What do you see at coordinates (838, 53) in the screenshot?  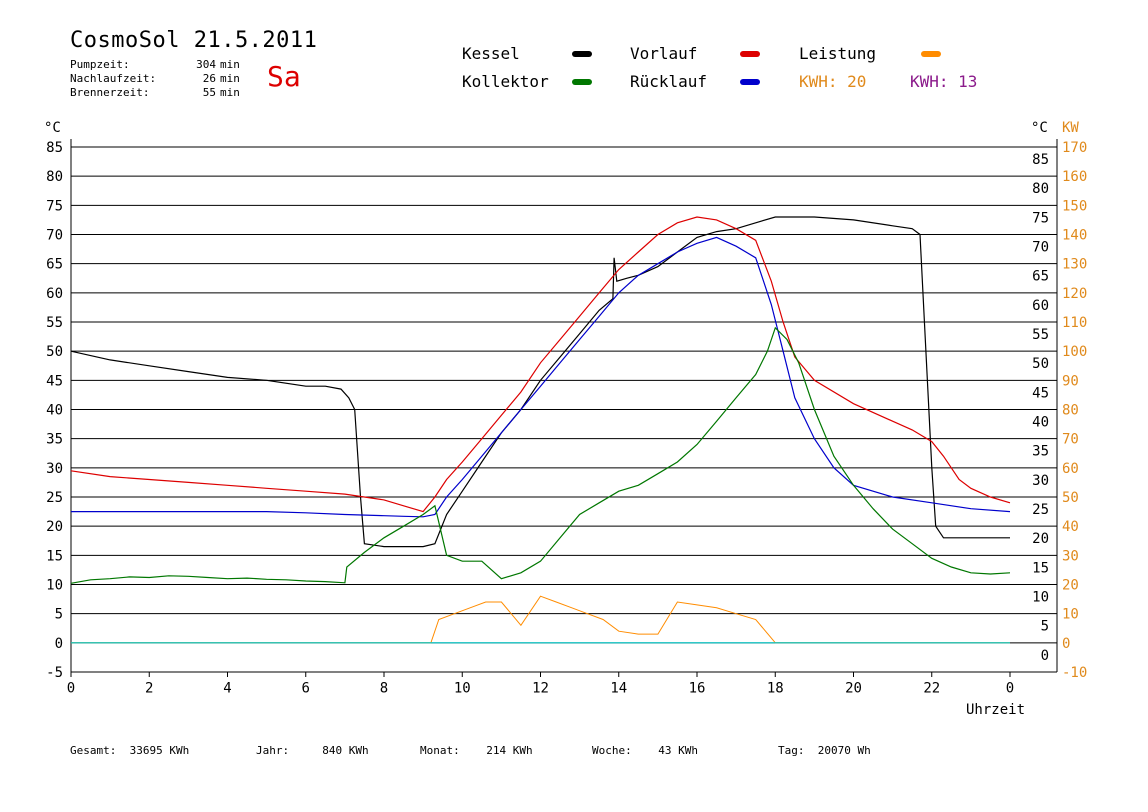 I see `legend-label-leistung: Leistung` at bounding box center [838, 53].